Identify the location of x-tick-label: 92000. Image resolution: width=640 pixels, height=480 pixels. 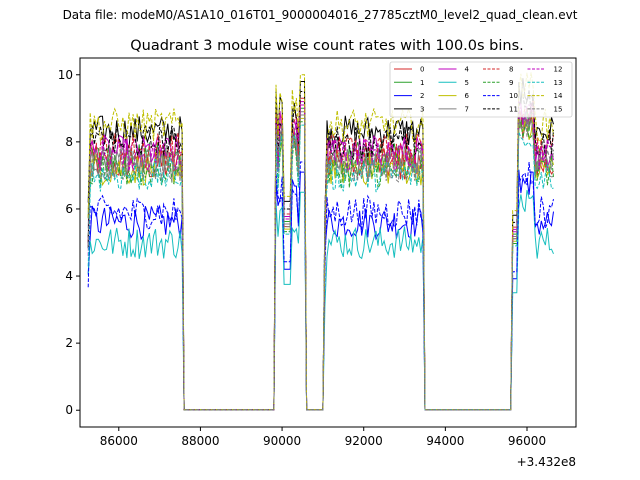
(364, 441).